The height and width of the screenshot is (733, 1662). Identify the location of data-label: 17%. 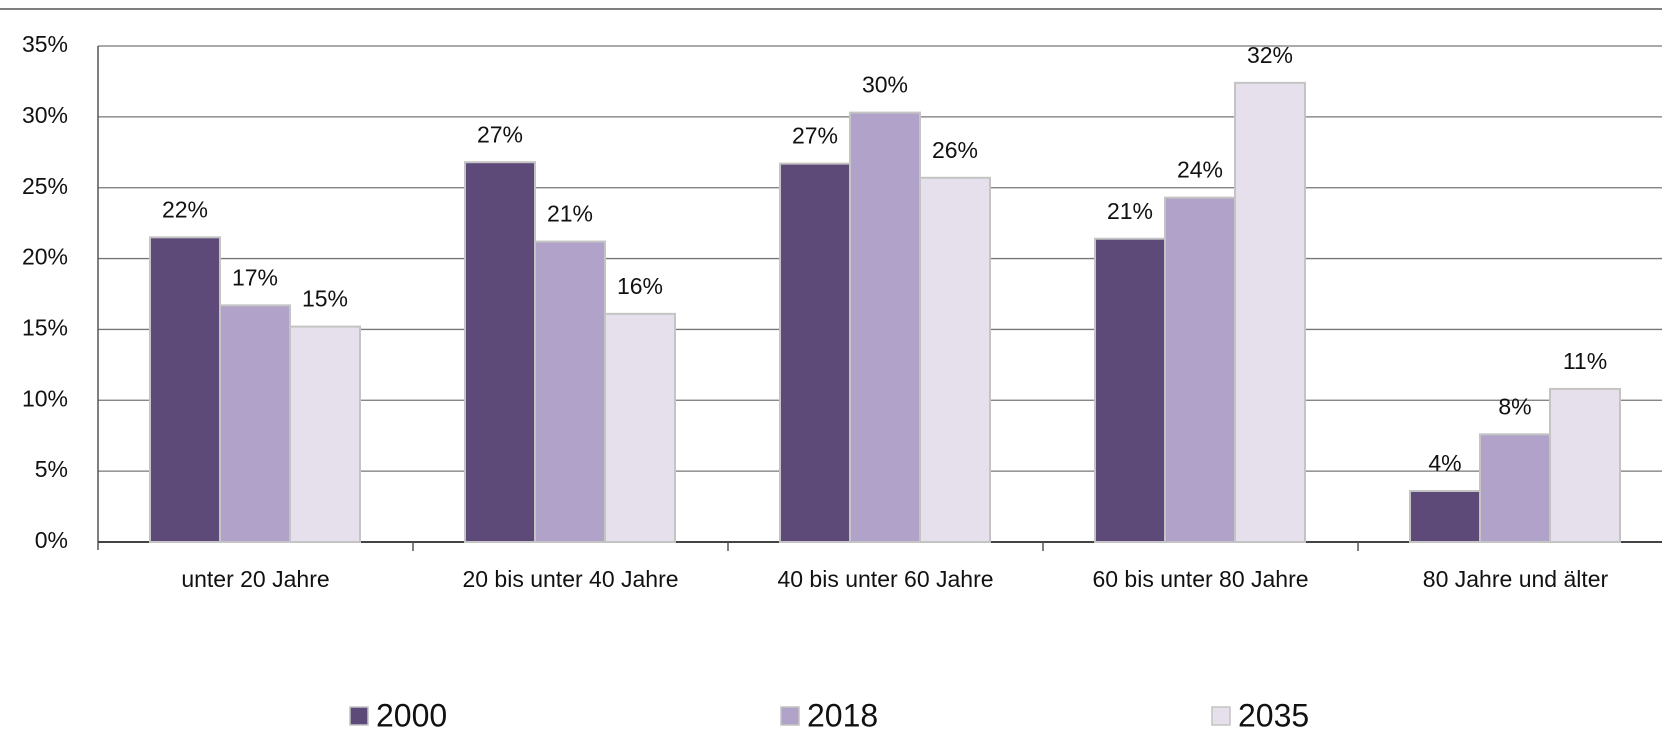
(255, 277).